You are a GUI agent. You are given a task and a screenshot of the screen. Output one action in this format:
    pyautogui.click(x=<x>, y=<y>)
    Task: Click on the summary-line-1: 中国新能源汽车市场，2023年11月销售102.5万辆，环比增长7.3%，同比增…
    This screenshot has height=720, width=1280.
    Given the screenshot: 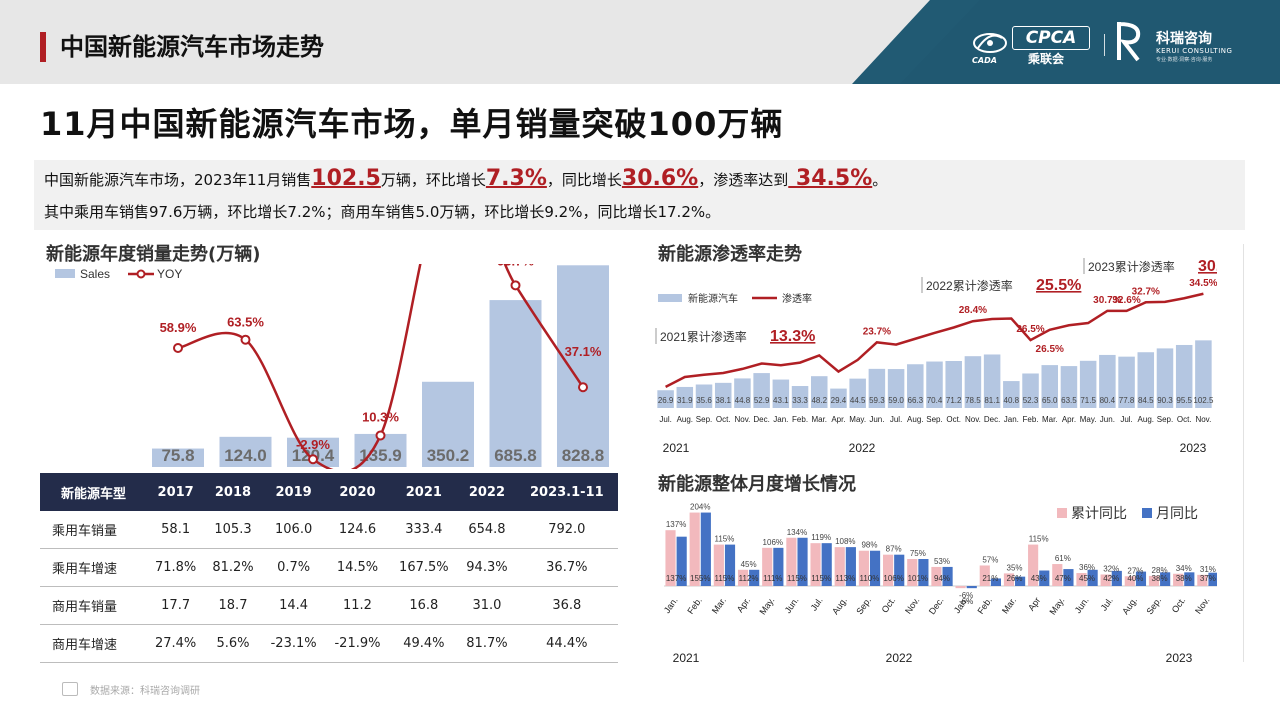 What is the action you would take?
    pyautogui.click(x=465, y=179)
    